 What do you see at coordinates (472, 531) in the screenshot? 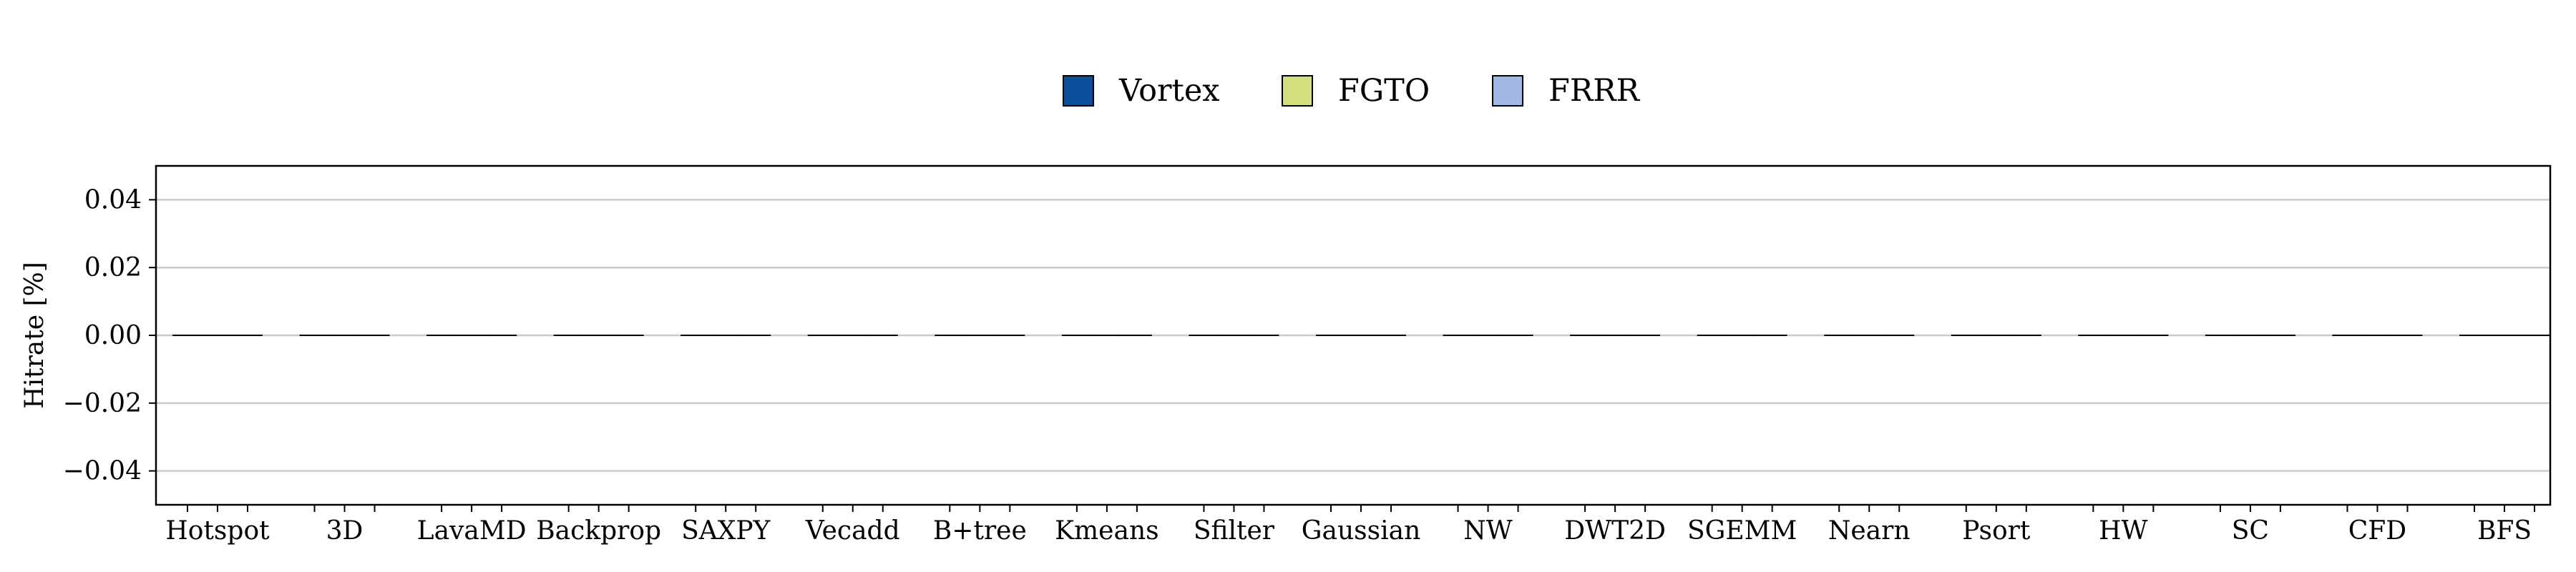
I see `x-tick-label: LavaMD` at bounding box center [472, 531].